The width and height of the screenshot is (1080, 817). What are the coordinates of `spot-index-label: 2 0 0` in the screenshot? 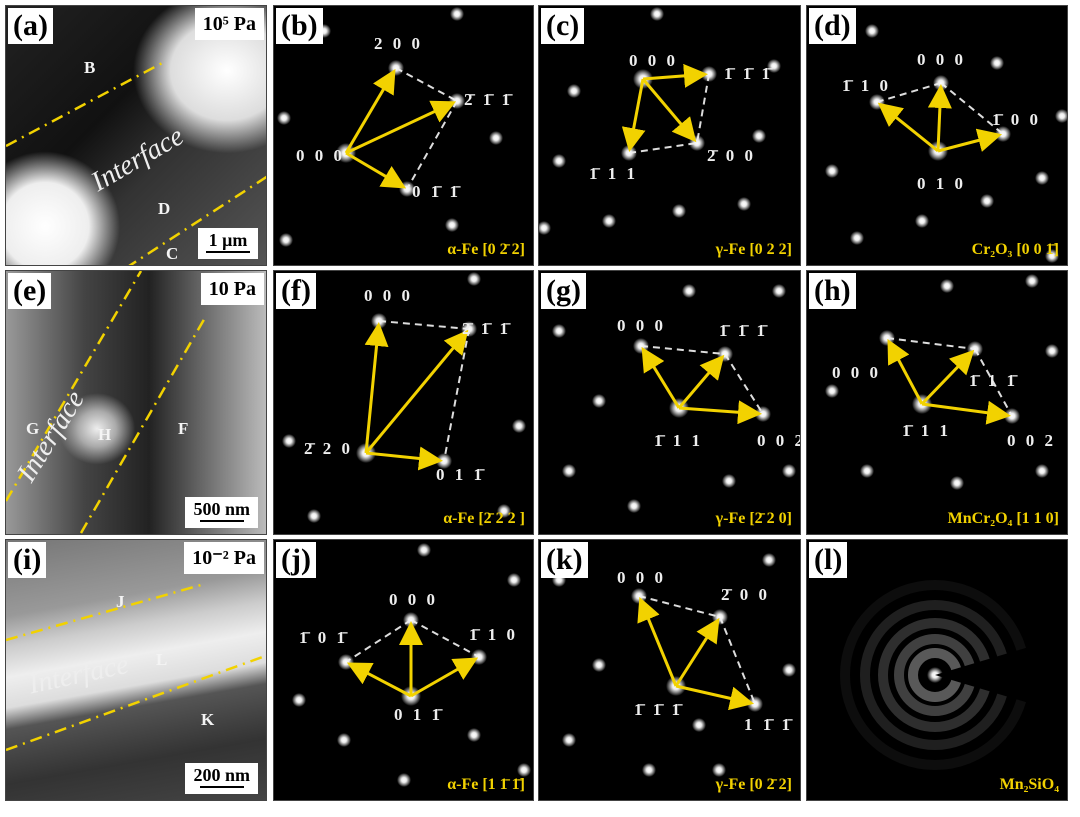 It's located at (398, 43).